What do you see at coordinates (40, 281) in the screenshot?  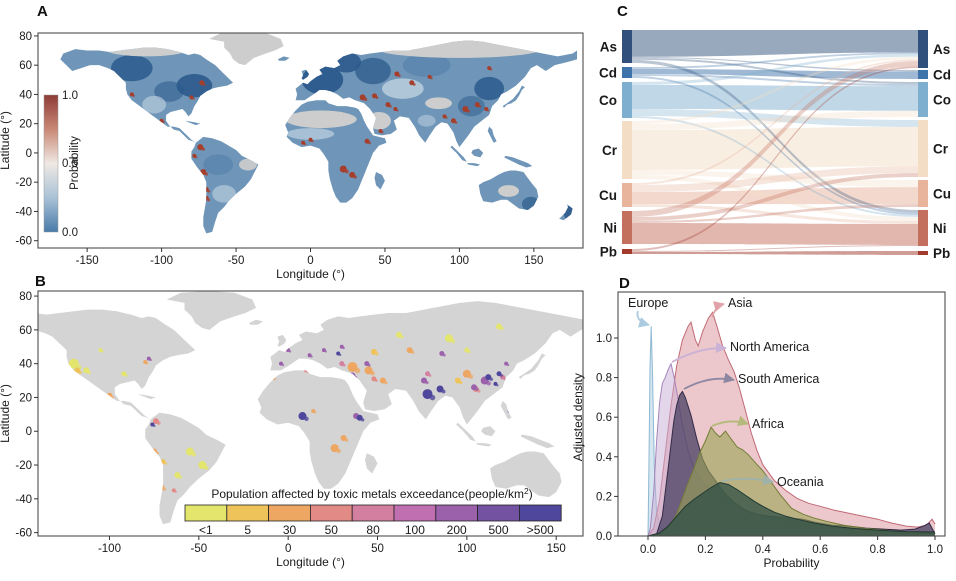 I see `panel-b-letter: B` at bounding box center [40, 281].